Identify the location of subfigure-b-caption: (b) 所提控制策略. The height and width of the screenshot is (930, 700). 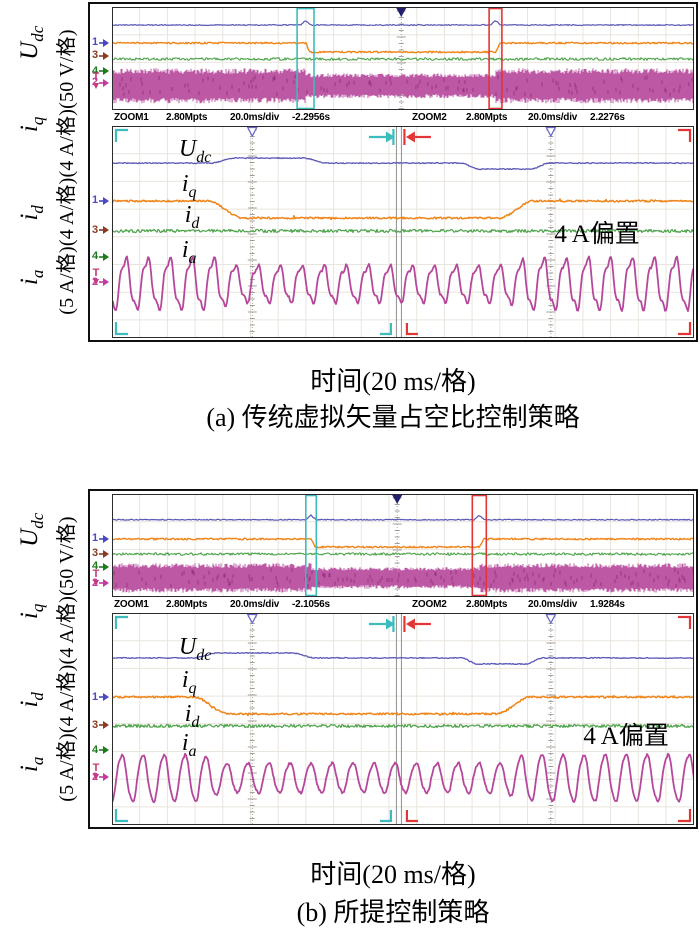
(393, 912).